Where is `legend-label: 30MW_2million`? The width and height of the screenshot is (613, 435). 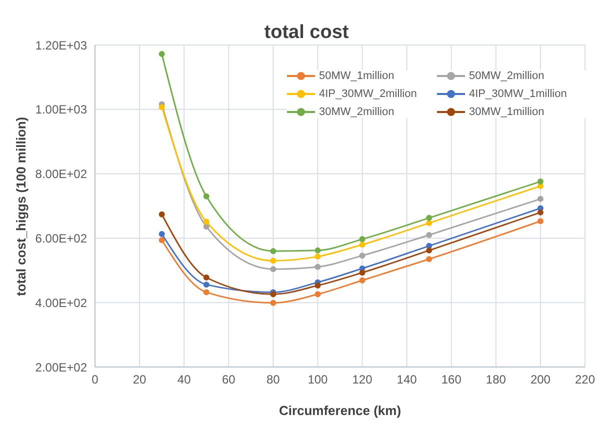 legend-label: 30MW_2million is located at coordinates (356, 112).